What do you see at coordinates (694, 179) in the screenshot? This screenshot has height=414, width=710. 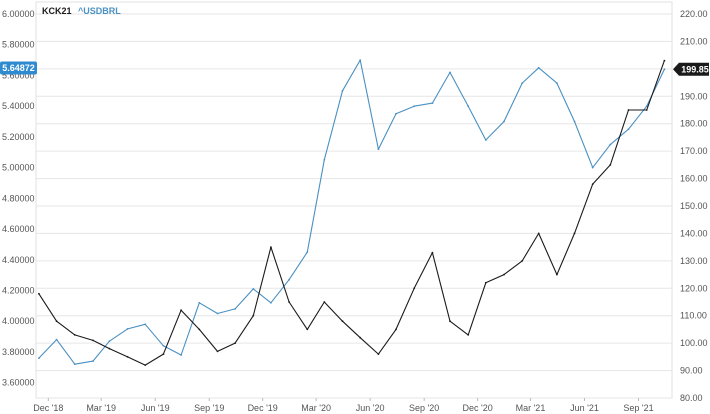 I see `right-tick-label: 160.00` at bounding box center [694, 179].